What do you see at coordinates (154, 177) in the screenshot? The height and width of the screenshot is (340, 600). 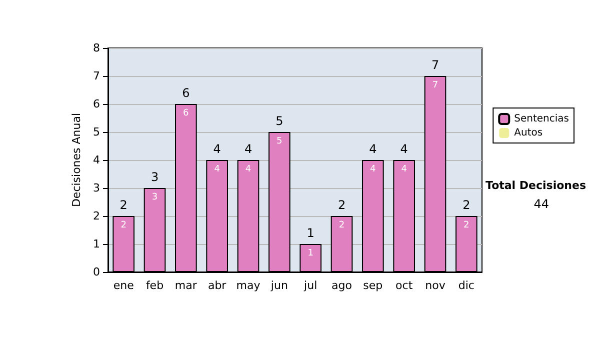 I see `total-label: 3` at bounding box center [154, 177].